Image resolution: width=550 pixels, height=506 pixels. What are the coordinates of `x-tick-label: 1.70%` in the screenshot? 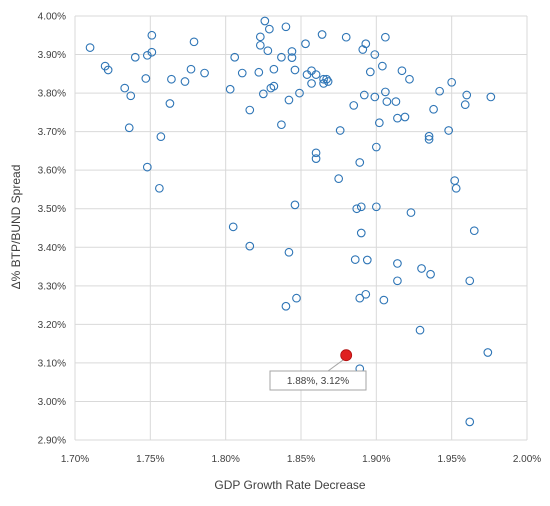 It's located at (75, 459).